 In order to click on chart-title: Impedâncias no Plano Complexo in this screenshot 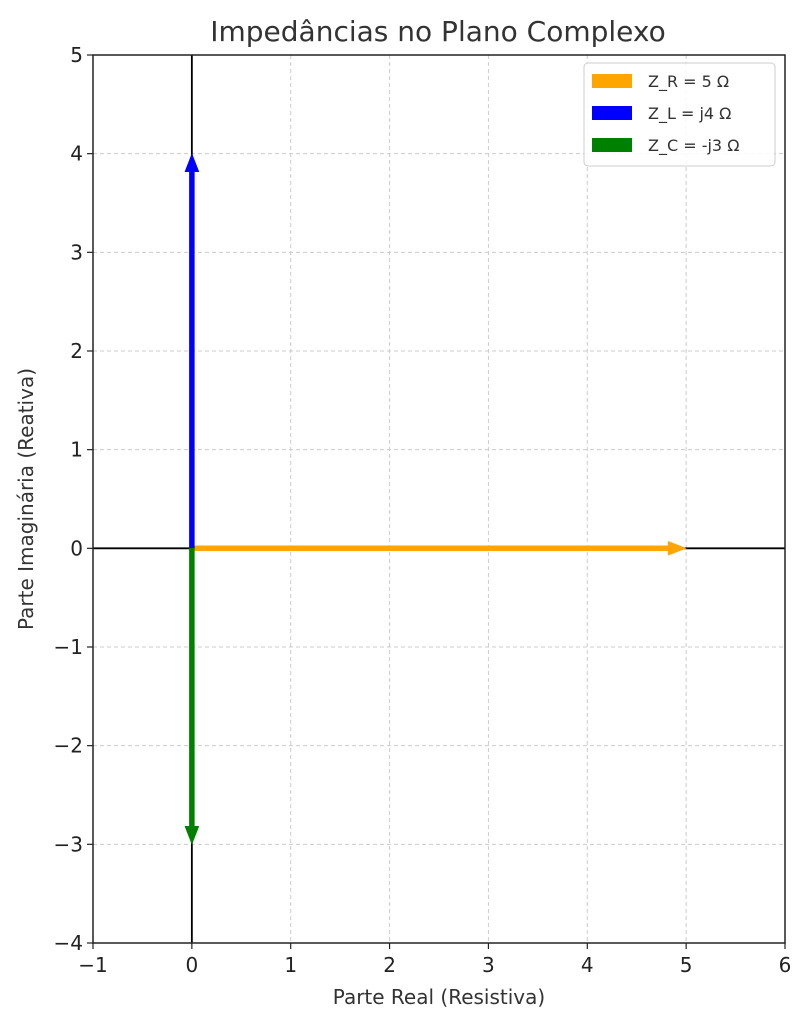, I will do `click(438, 31)`.